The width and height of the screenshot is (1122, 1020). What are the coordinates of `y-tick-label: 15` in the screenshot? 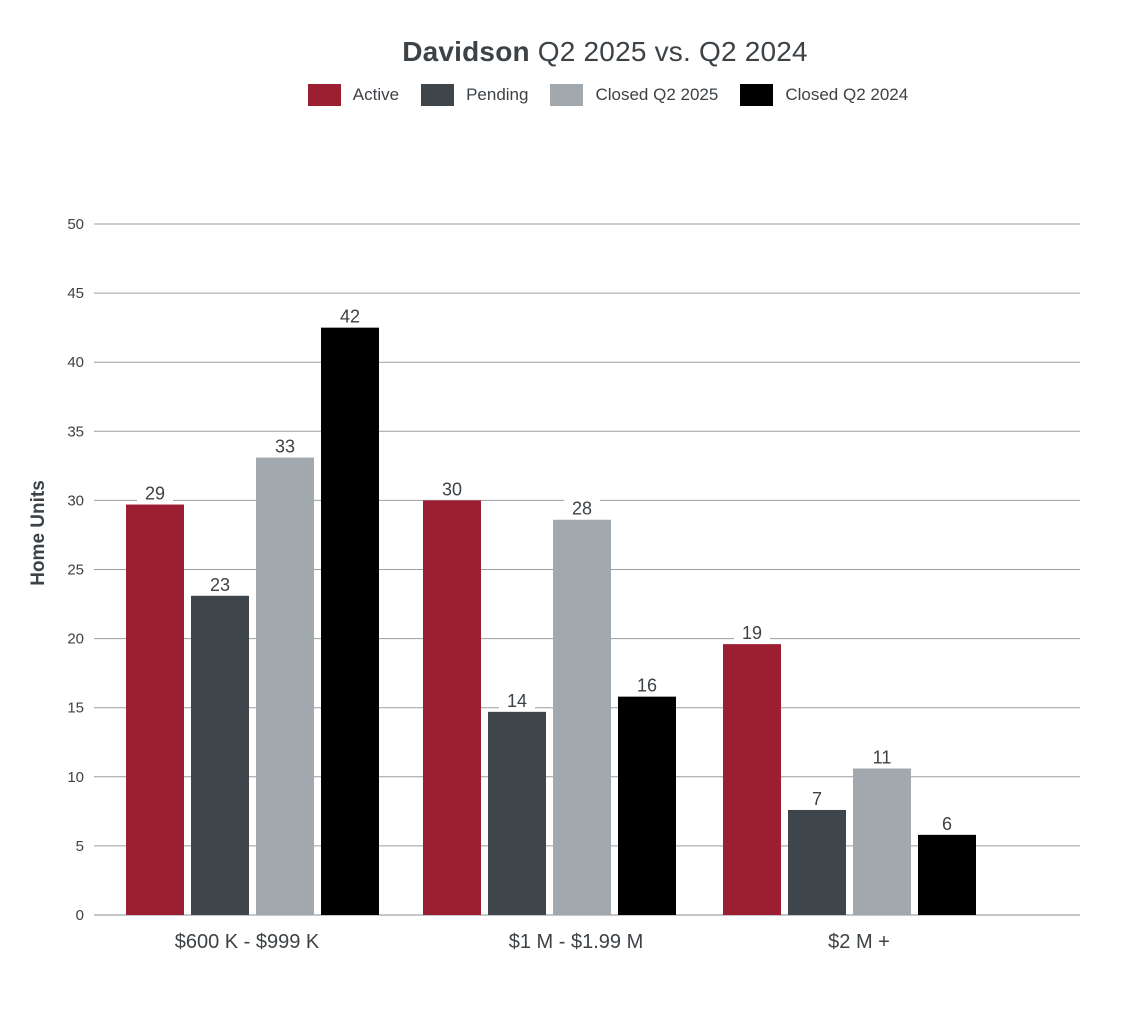 It's located at (75, 708).